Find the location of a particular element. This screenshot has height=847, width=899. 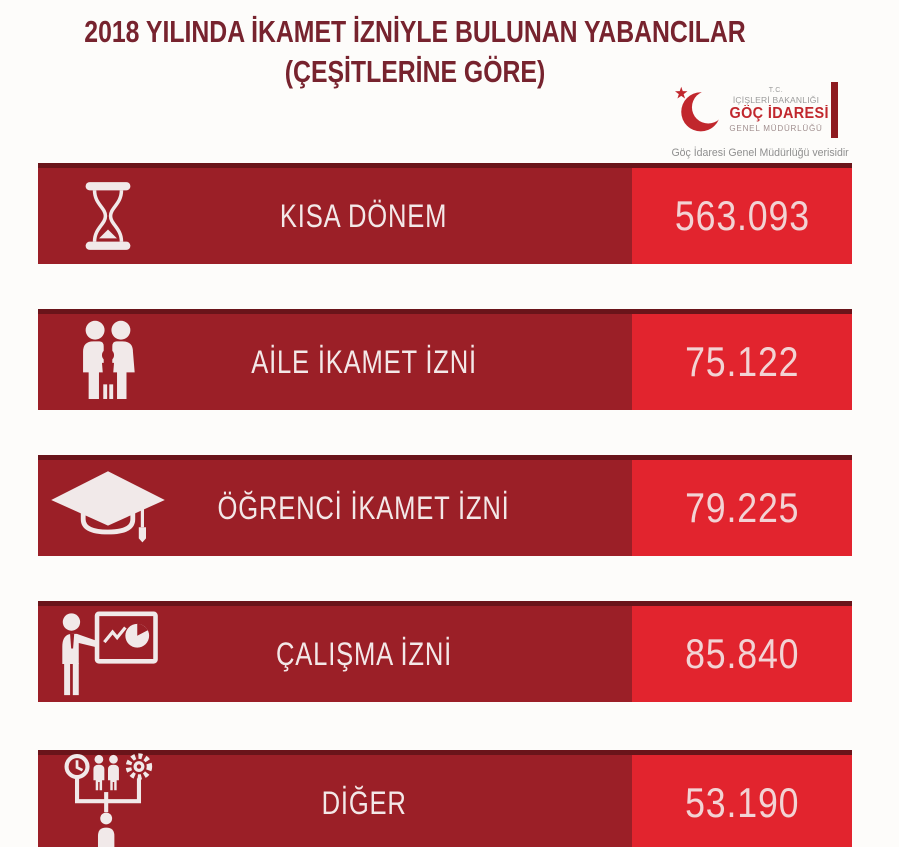

row-value: 79.225 is located at coordinates (742, 507).